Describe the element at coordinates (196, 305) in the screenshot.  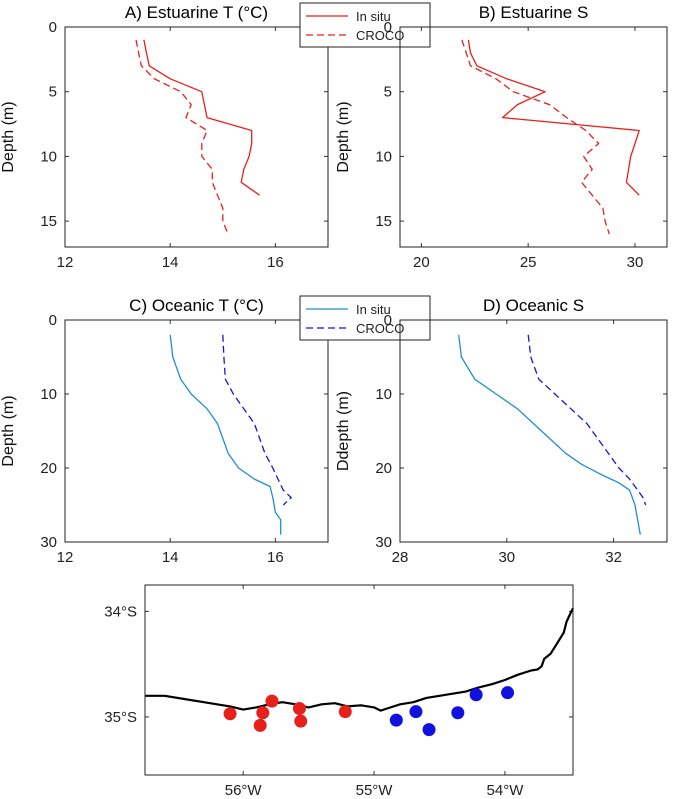
I see `panel-title: C) Oceanic T (°C)` at that location.